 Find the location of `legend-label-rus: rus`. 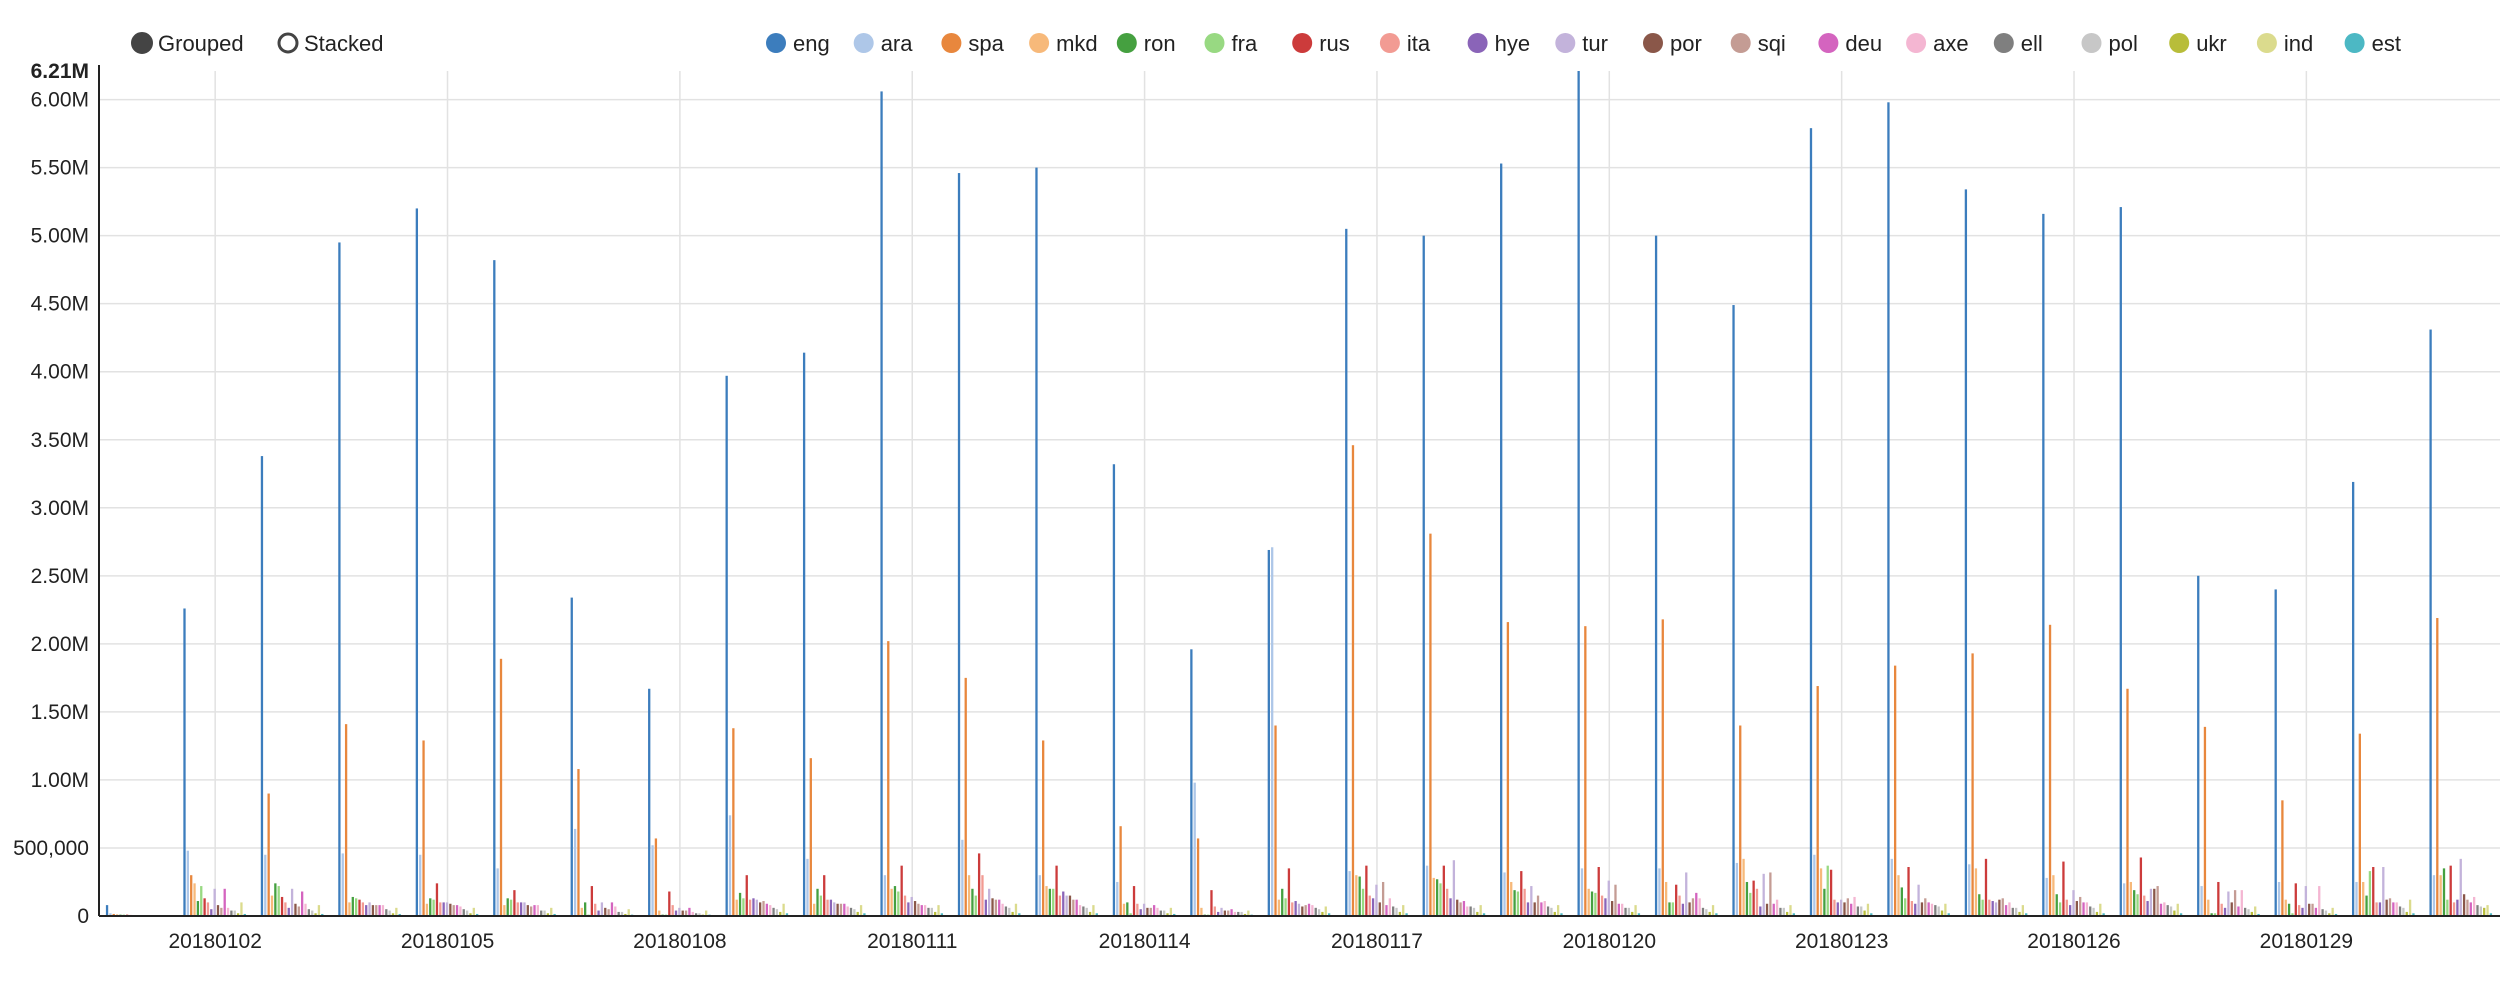

legend-label-rus: rus is located at coordinates (1334, 43).